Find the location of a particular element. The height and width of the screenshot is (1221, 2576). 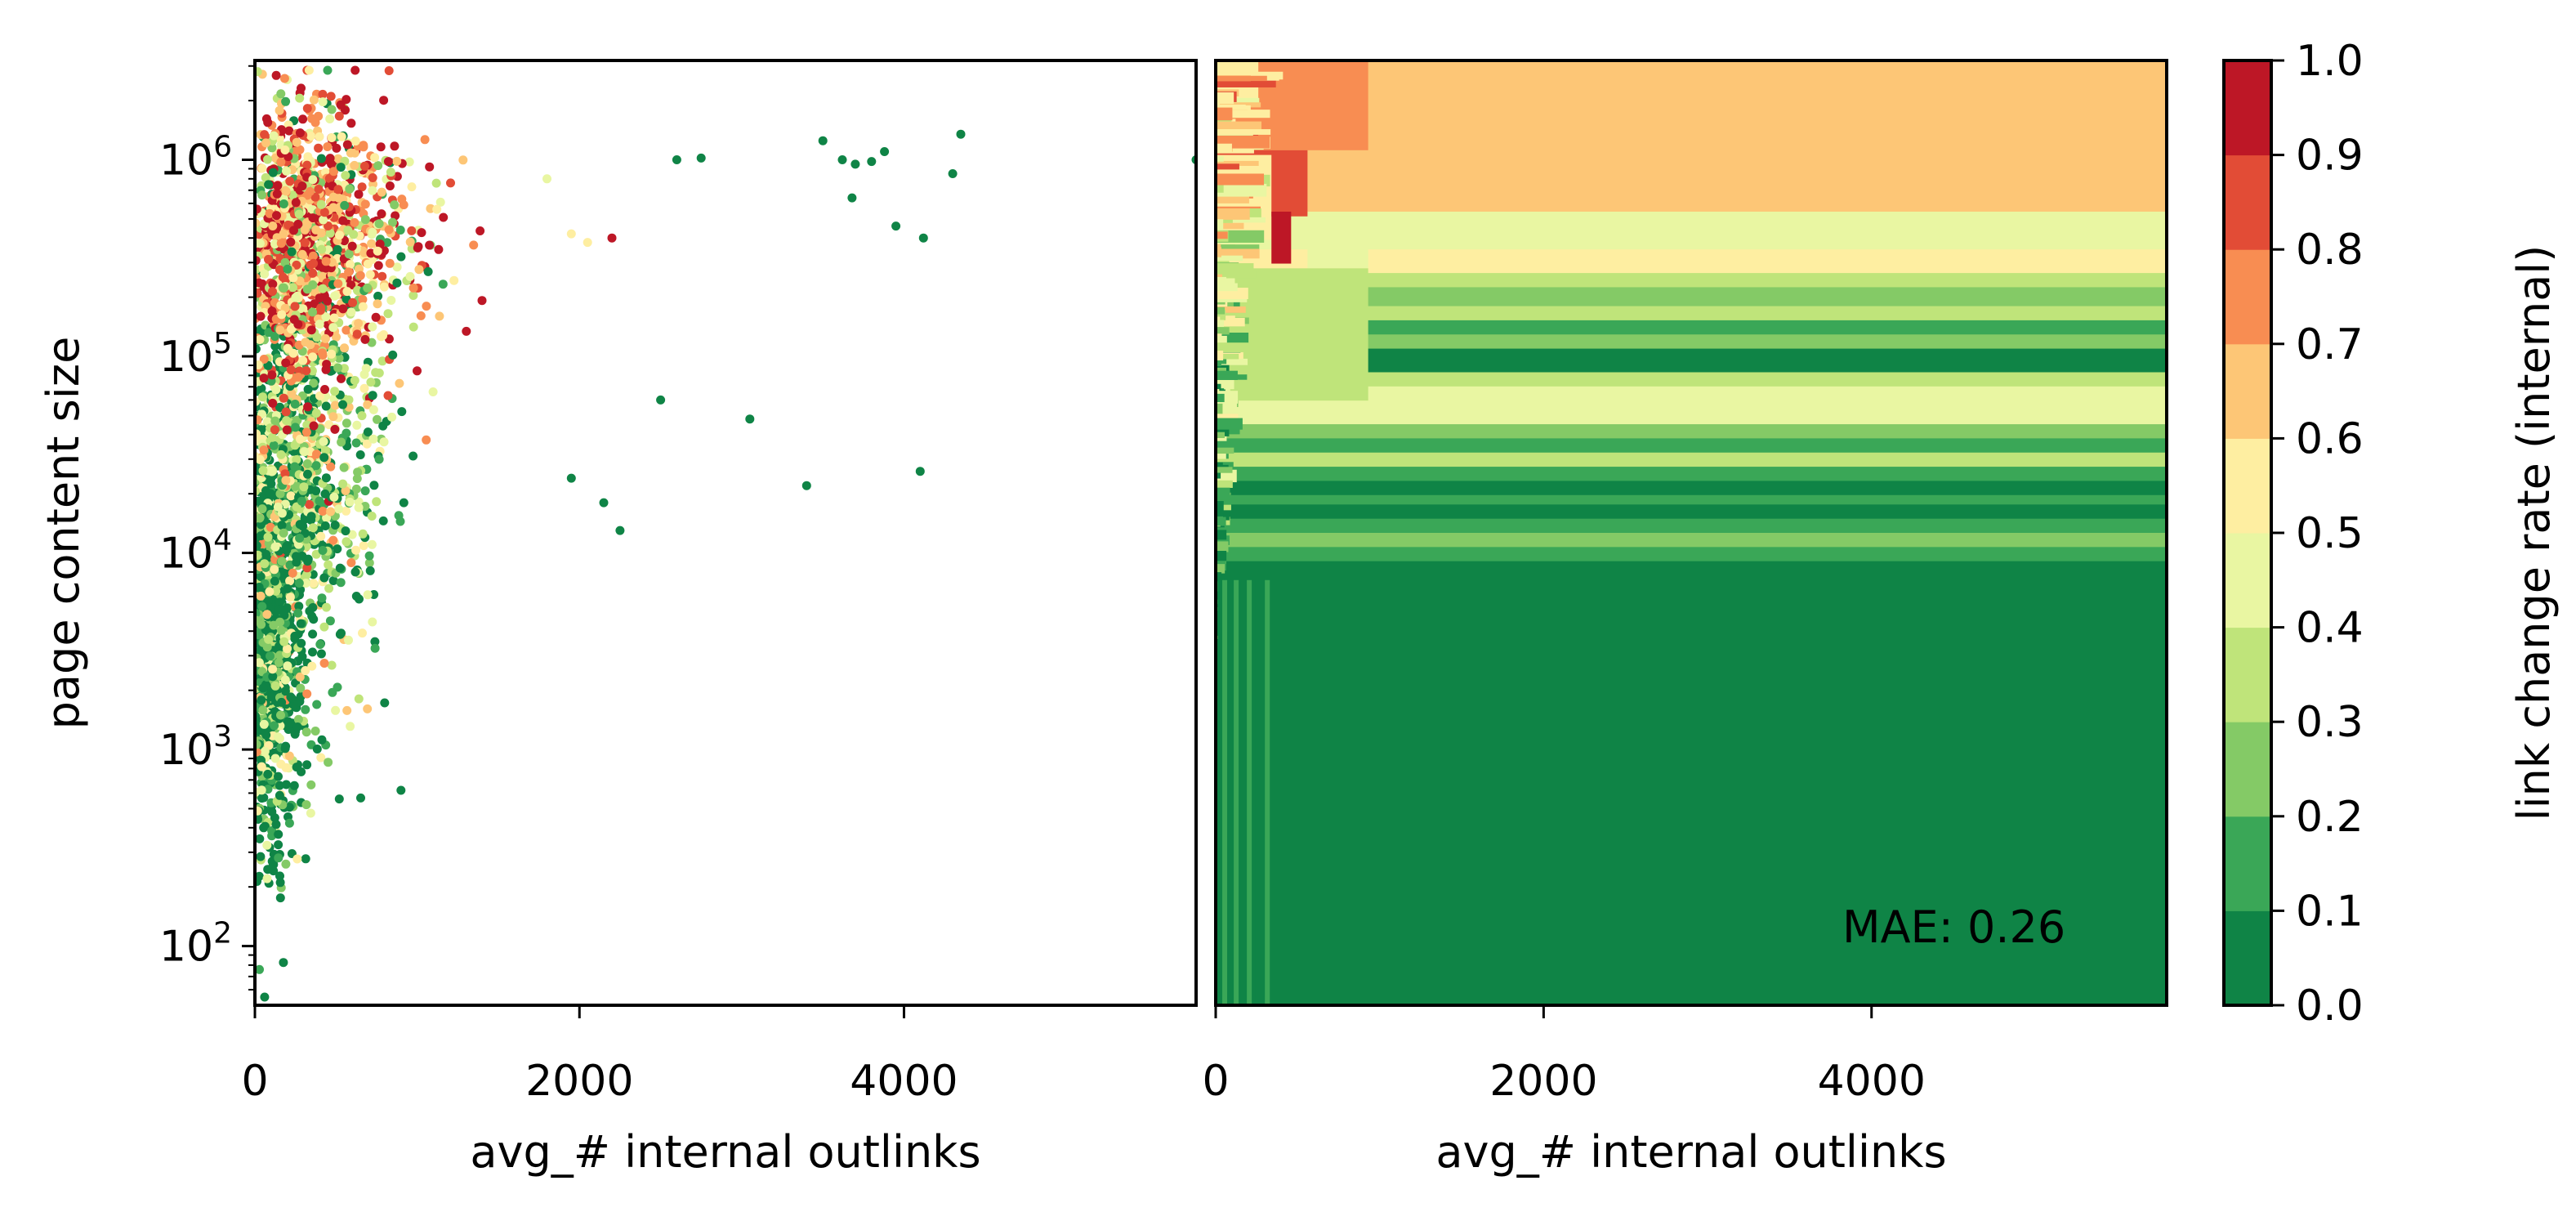

colorbar-tick-label: 0.6 is located at coordinates (2330, 438).